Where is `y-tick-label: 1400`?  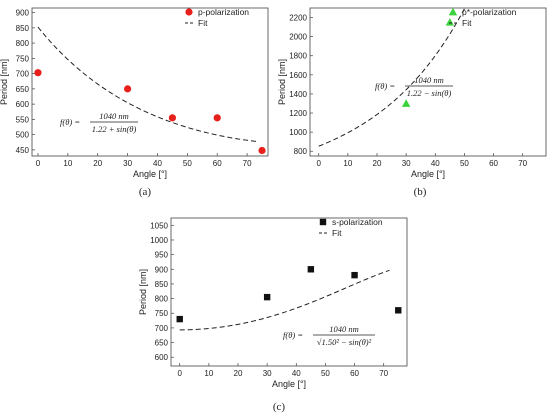 y-tick-label: 1400 is located at coordinates (298, 94).